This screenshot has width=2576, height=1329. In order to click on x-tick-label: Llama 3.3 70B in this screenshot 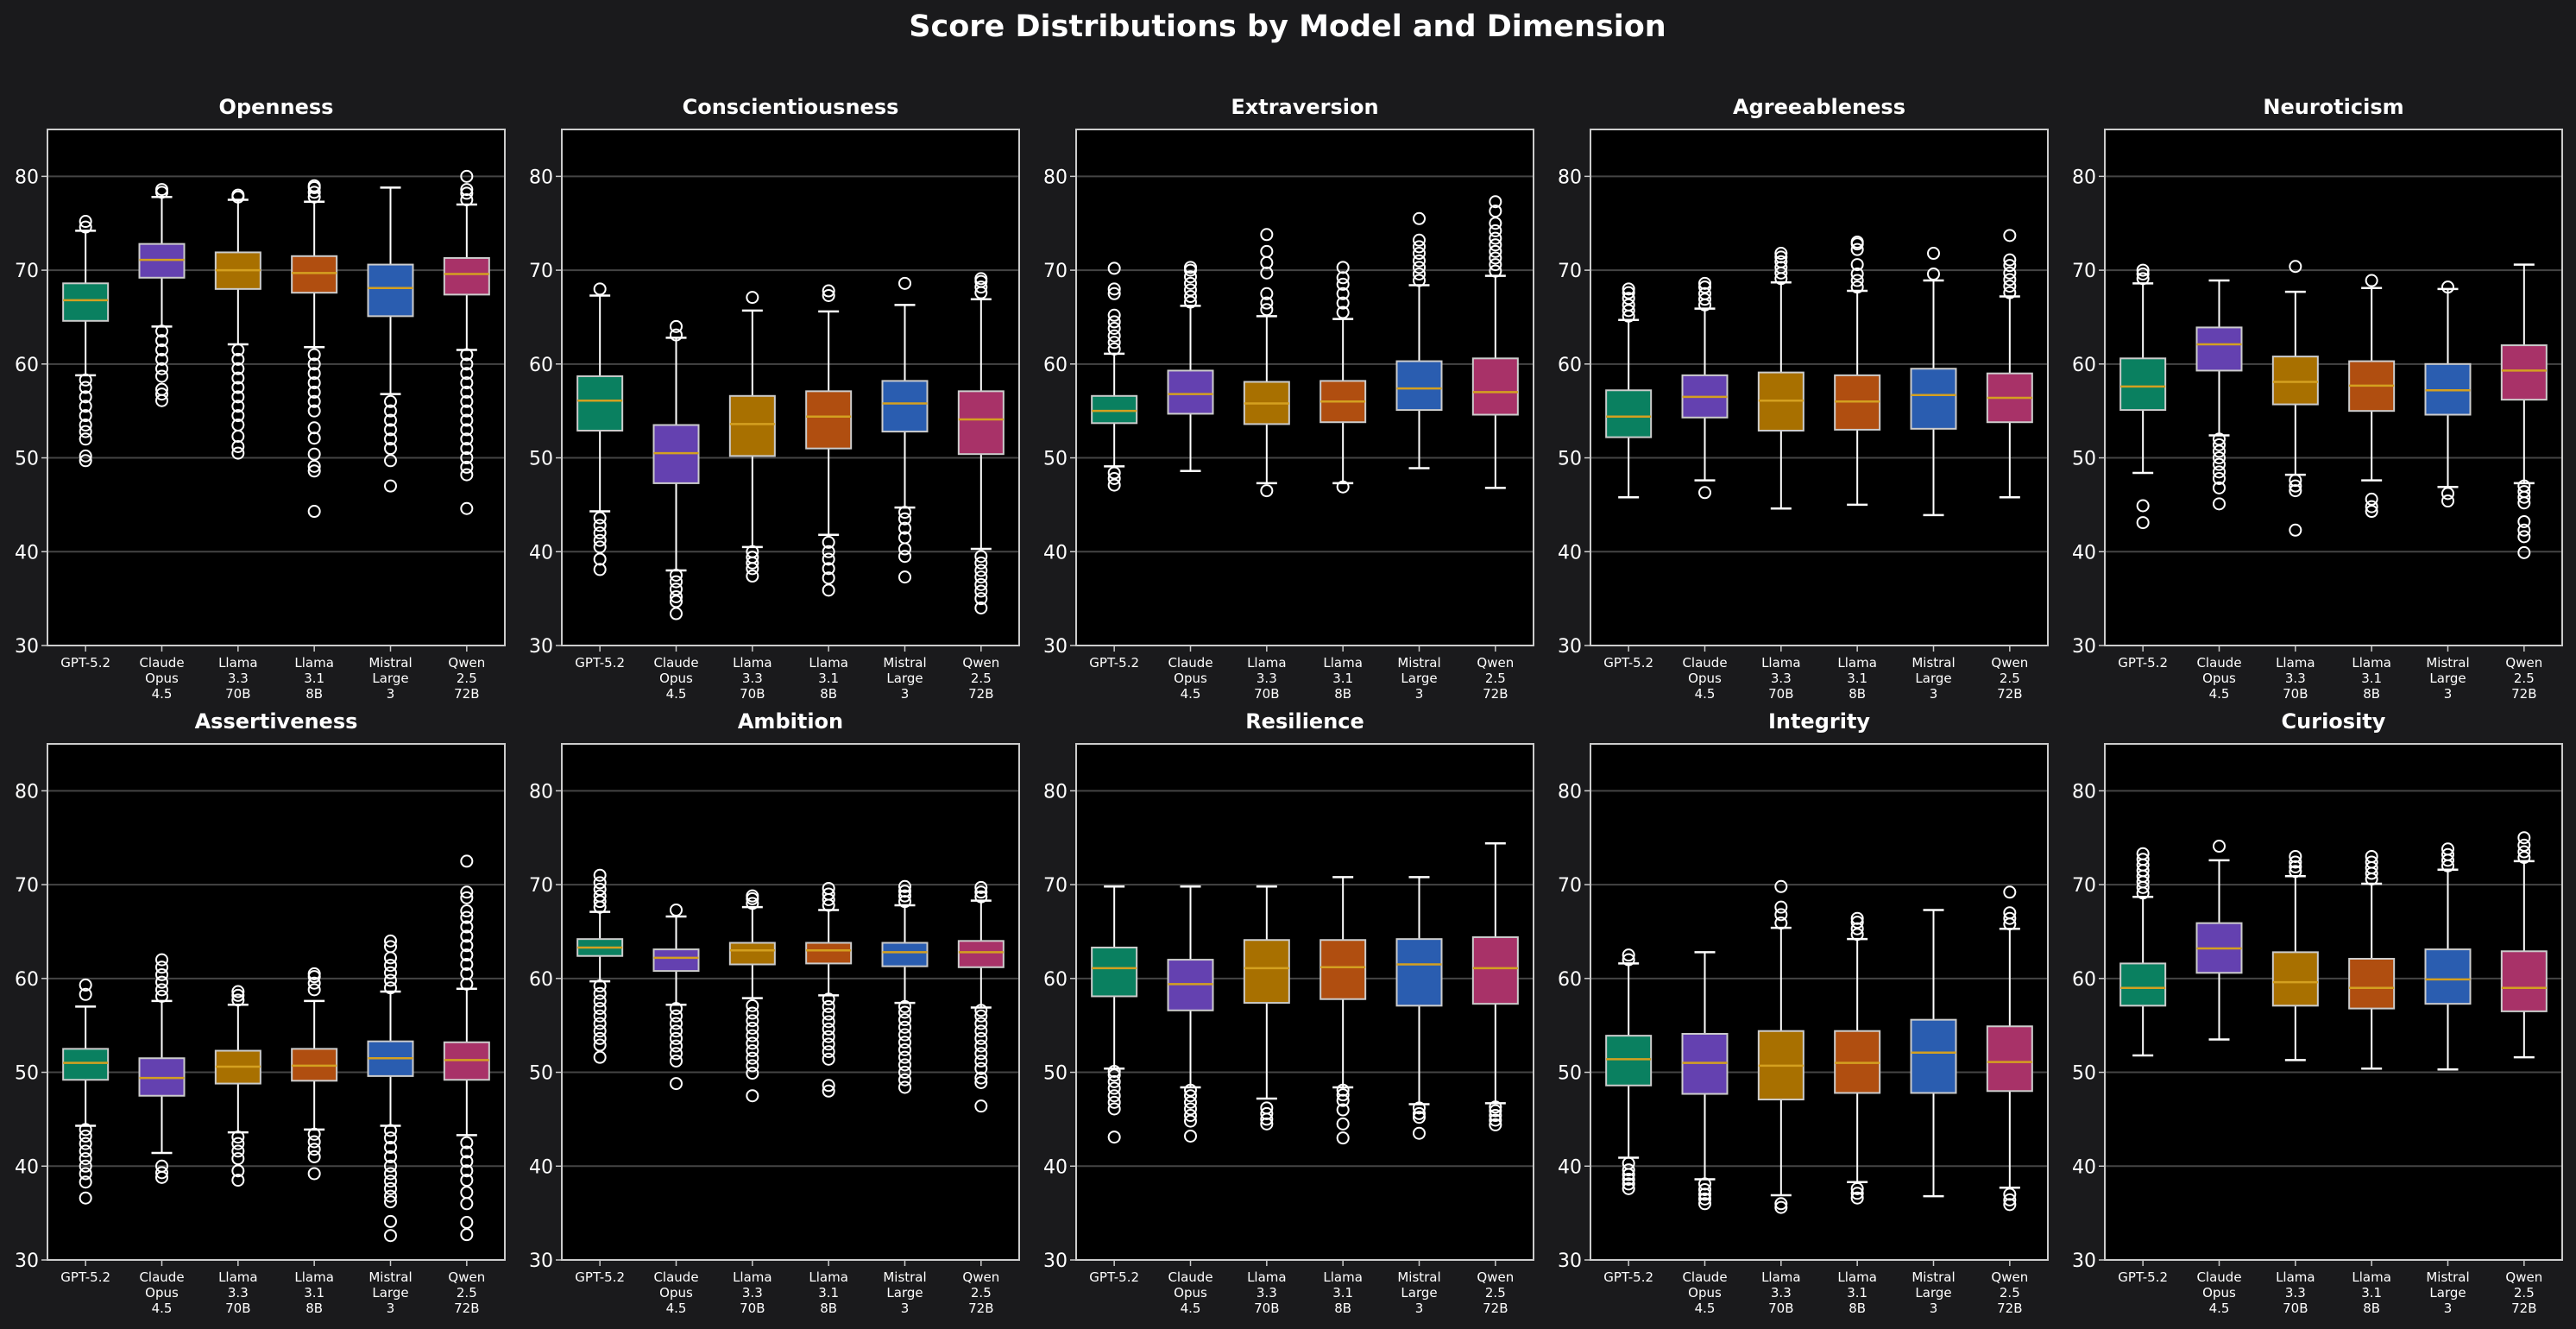, I will do `click(1267, 1292)`.